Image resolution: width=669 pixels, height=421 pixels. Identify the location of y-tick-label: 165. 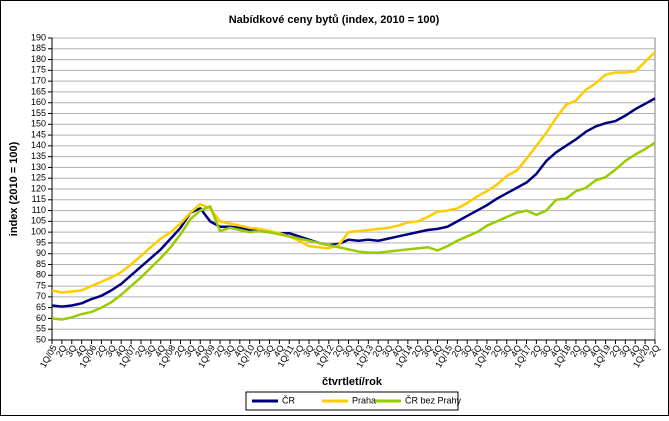
(38, 91).